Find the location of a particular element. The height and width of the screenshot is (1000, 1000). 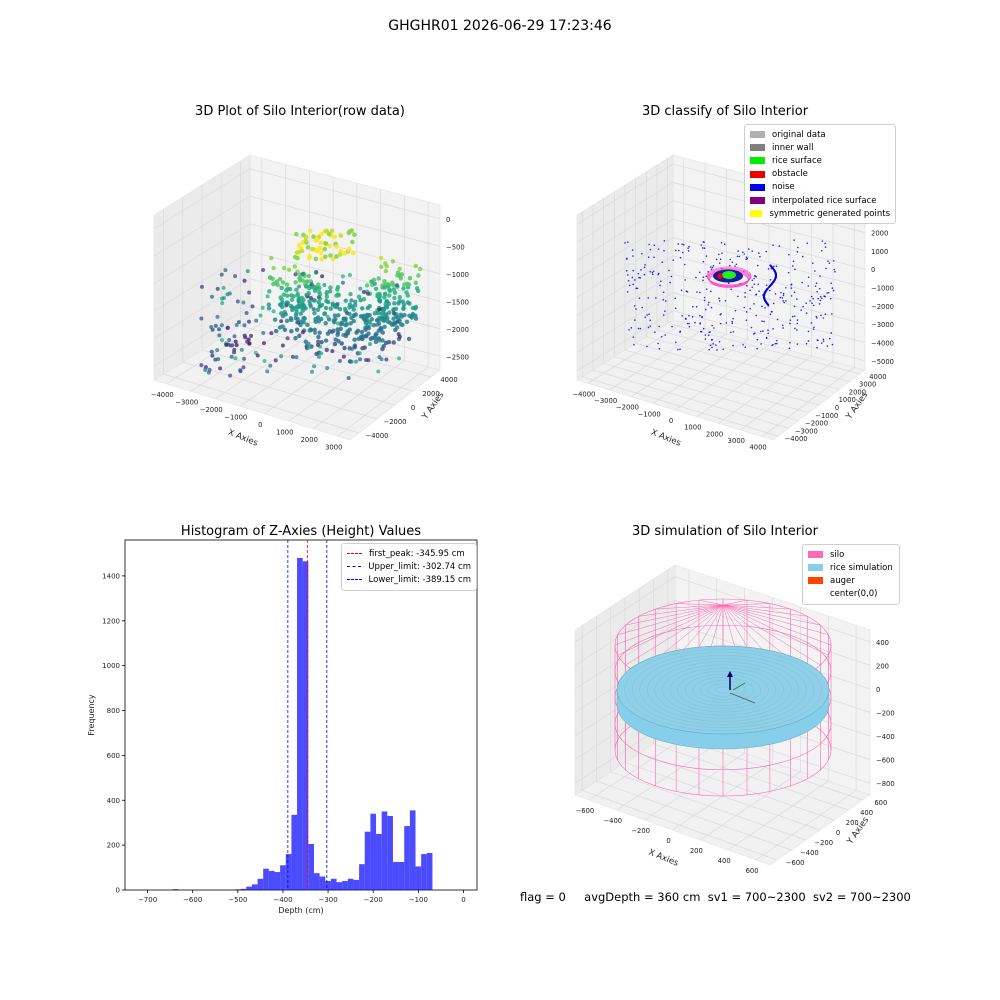

p3-ytick-label: 1200 is located at coordinates (111, 621).